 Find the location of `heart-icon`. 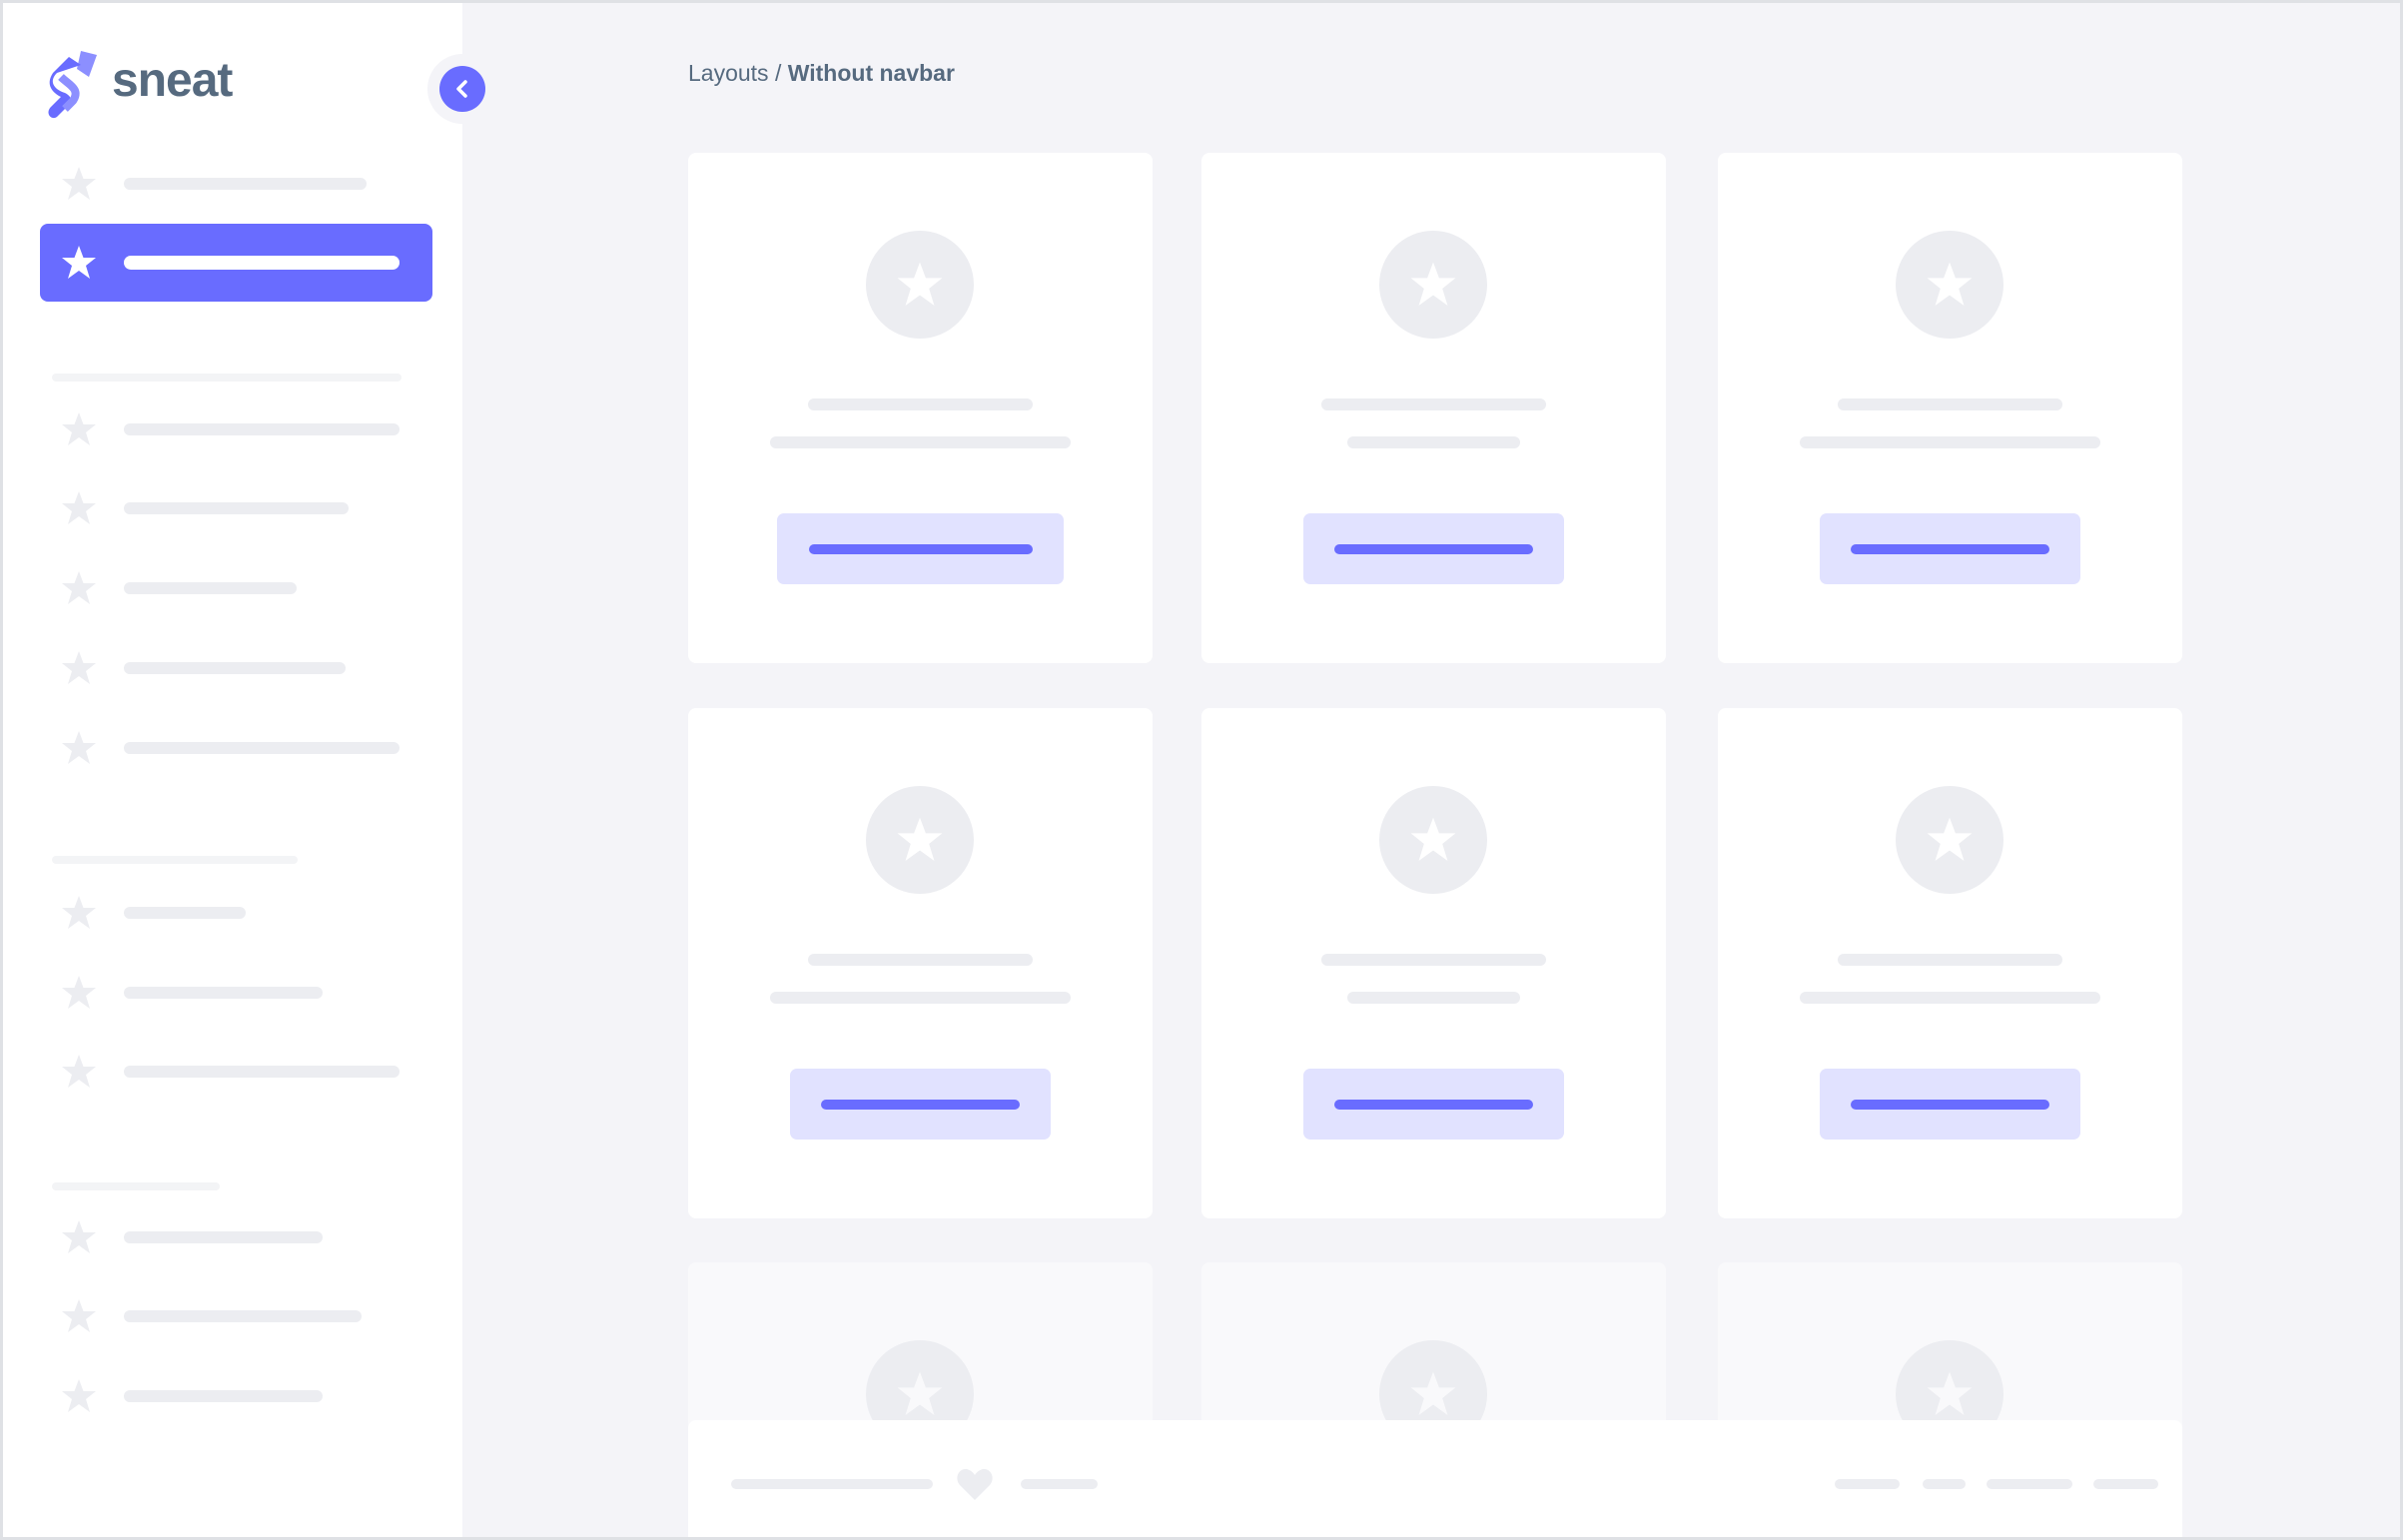

heart-icon is located at coordinates (975, 1484).